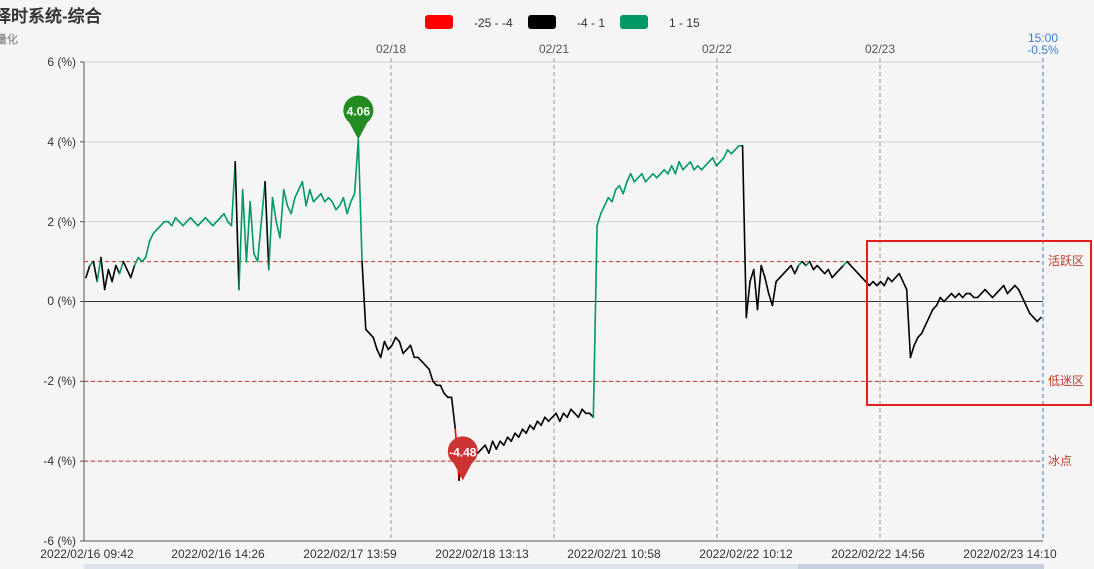 This screenshot has width=1094, height=569. I want to click on x-tick-label: 2022/02/16 14:26, so click(218, 554).